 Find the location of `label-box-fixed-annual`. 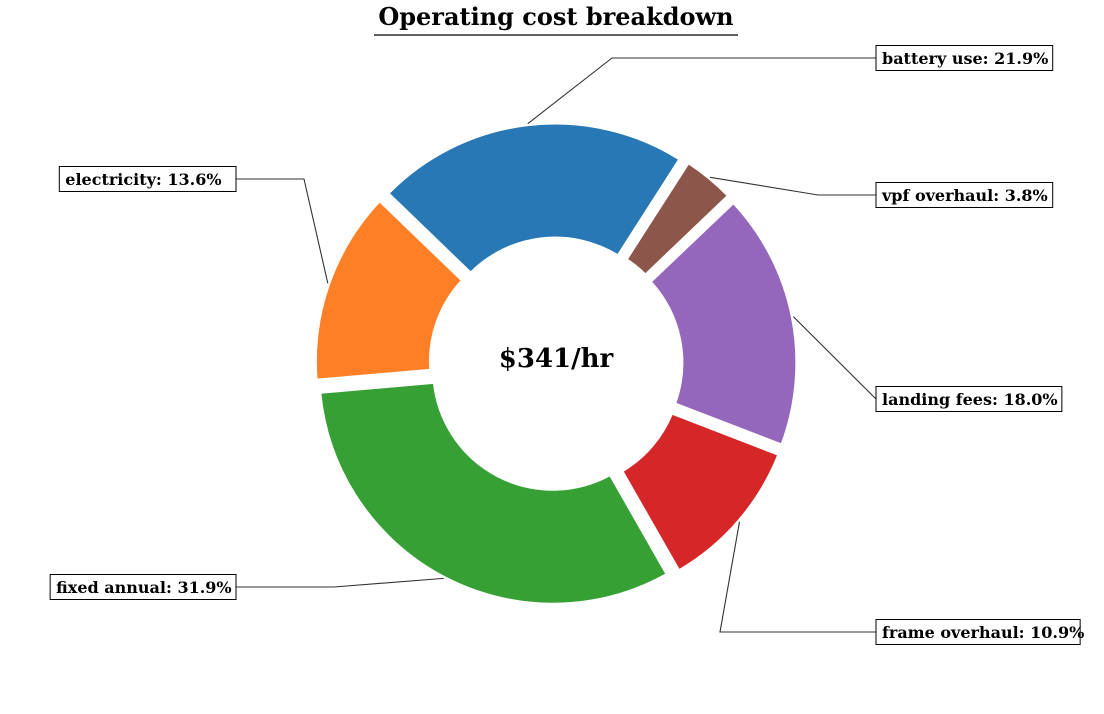

label-box-fixed-annual is located at coordinates (143, 587).